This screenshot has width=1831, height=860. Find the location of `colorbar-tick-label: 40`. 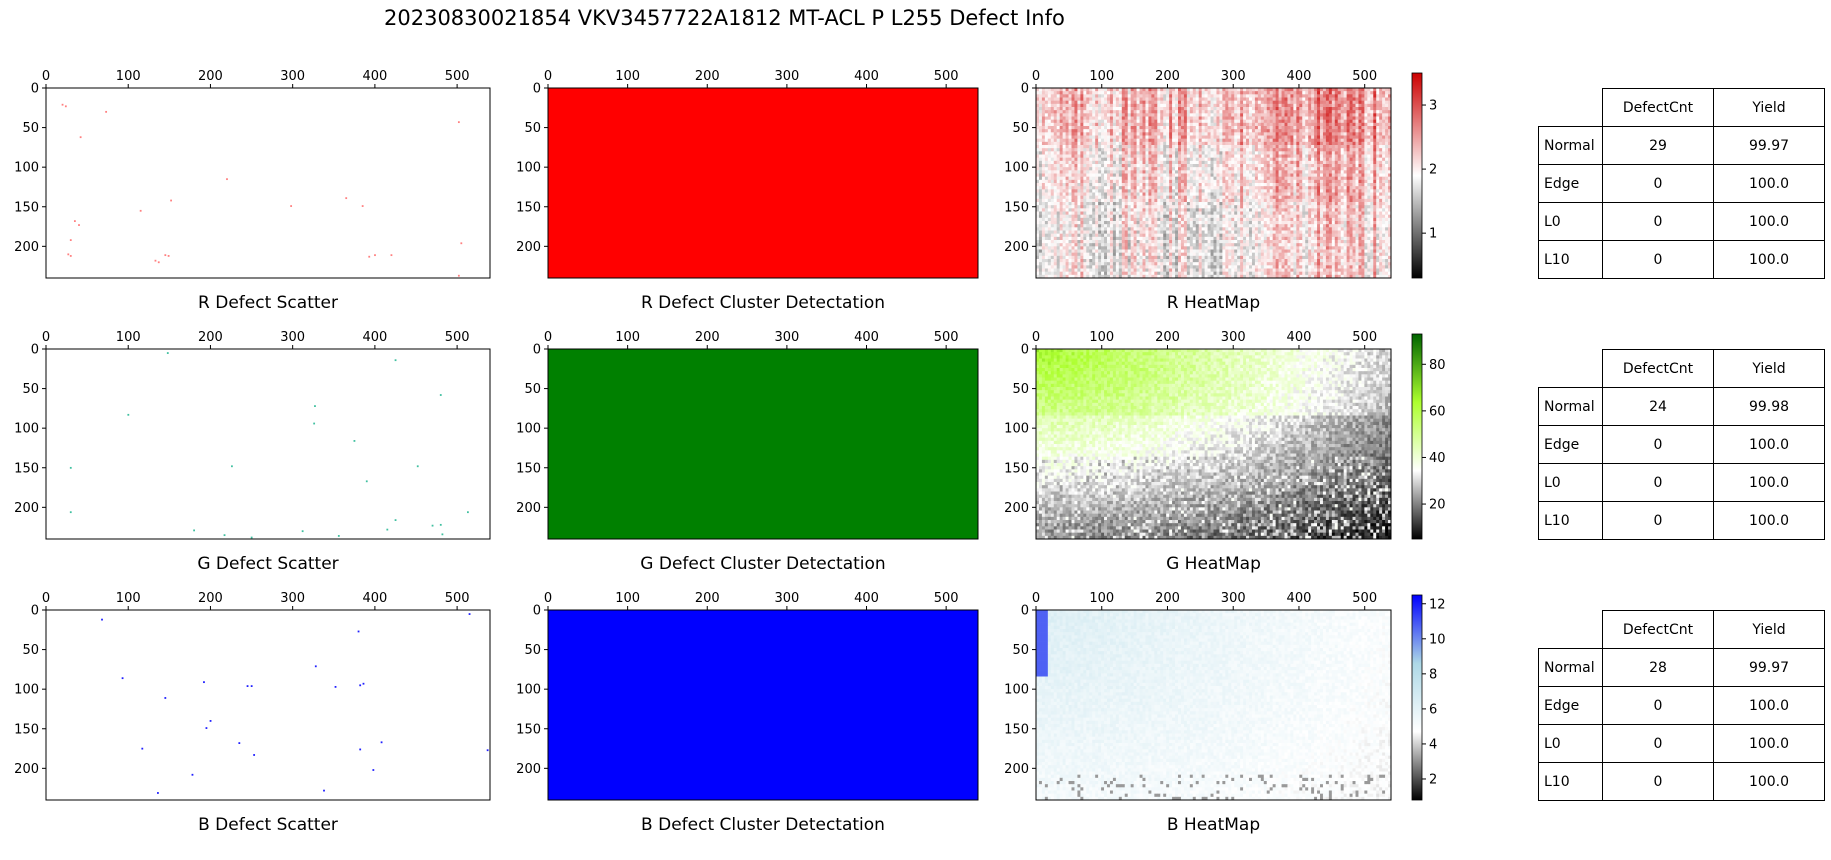

colorbar-tick-label: 40 is located at coordinates (1437, 458).